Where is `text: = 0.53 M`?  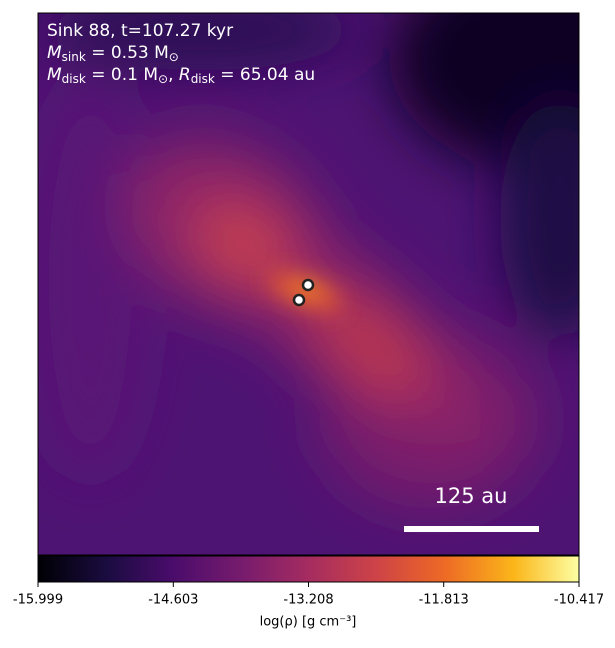 text: = 0.53 M is located at coordinates (127, 53).